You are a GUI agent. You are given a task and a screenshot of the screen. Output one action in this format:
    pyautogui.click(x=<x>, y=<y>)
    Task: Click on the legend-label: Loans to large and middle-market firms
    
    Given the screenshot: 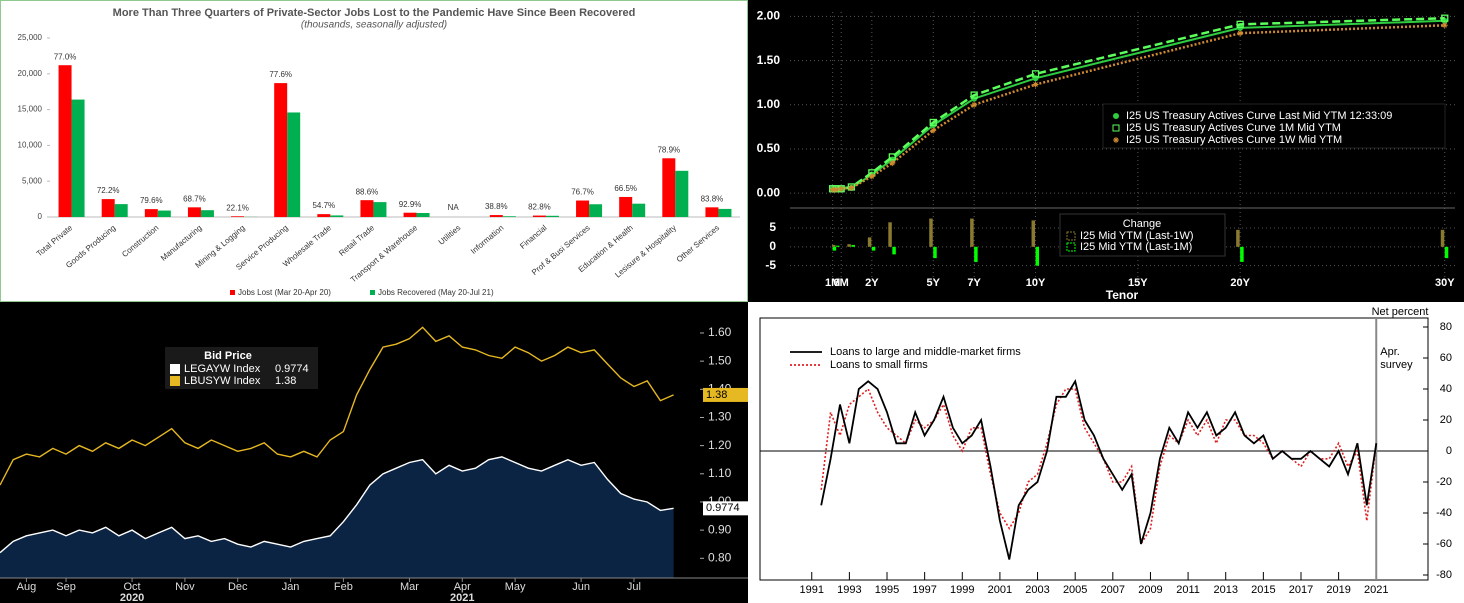 What is the action you would take?
    pyautogui.click(x=925, y=352)
    